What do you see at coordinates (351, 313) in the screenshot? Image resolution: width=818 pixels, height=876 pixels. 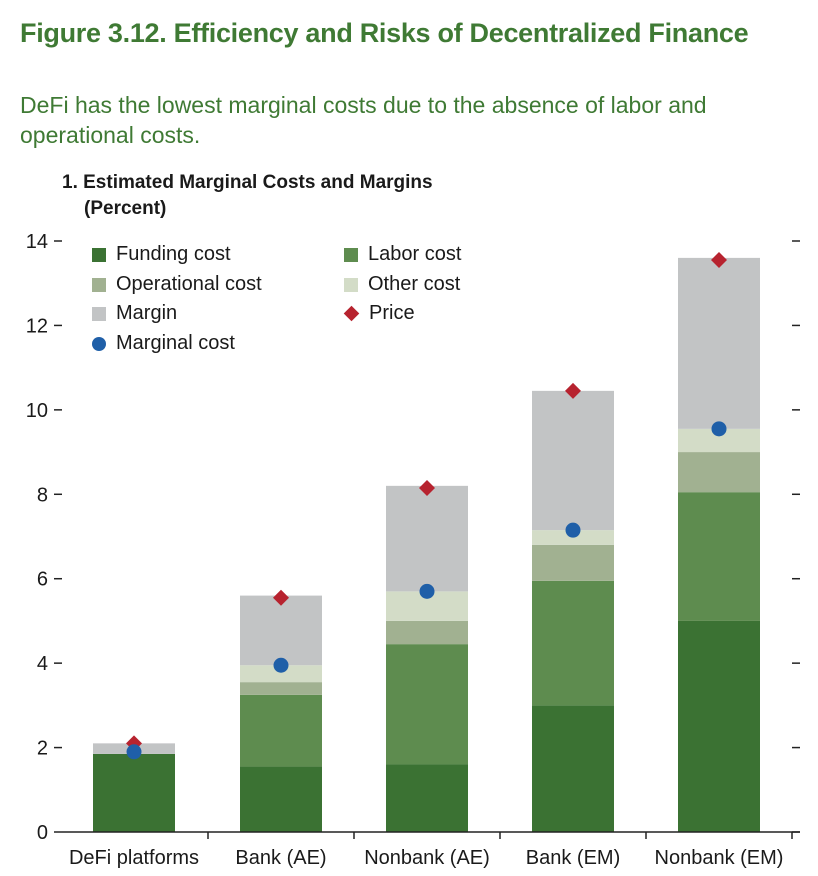 I see `legend-diamond-price` at bounding box center [351, 313].